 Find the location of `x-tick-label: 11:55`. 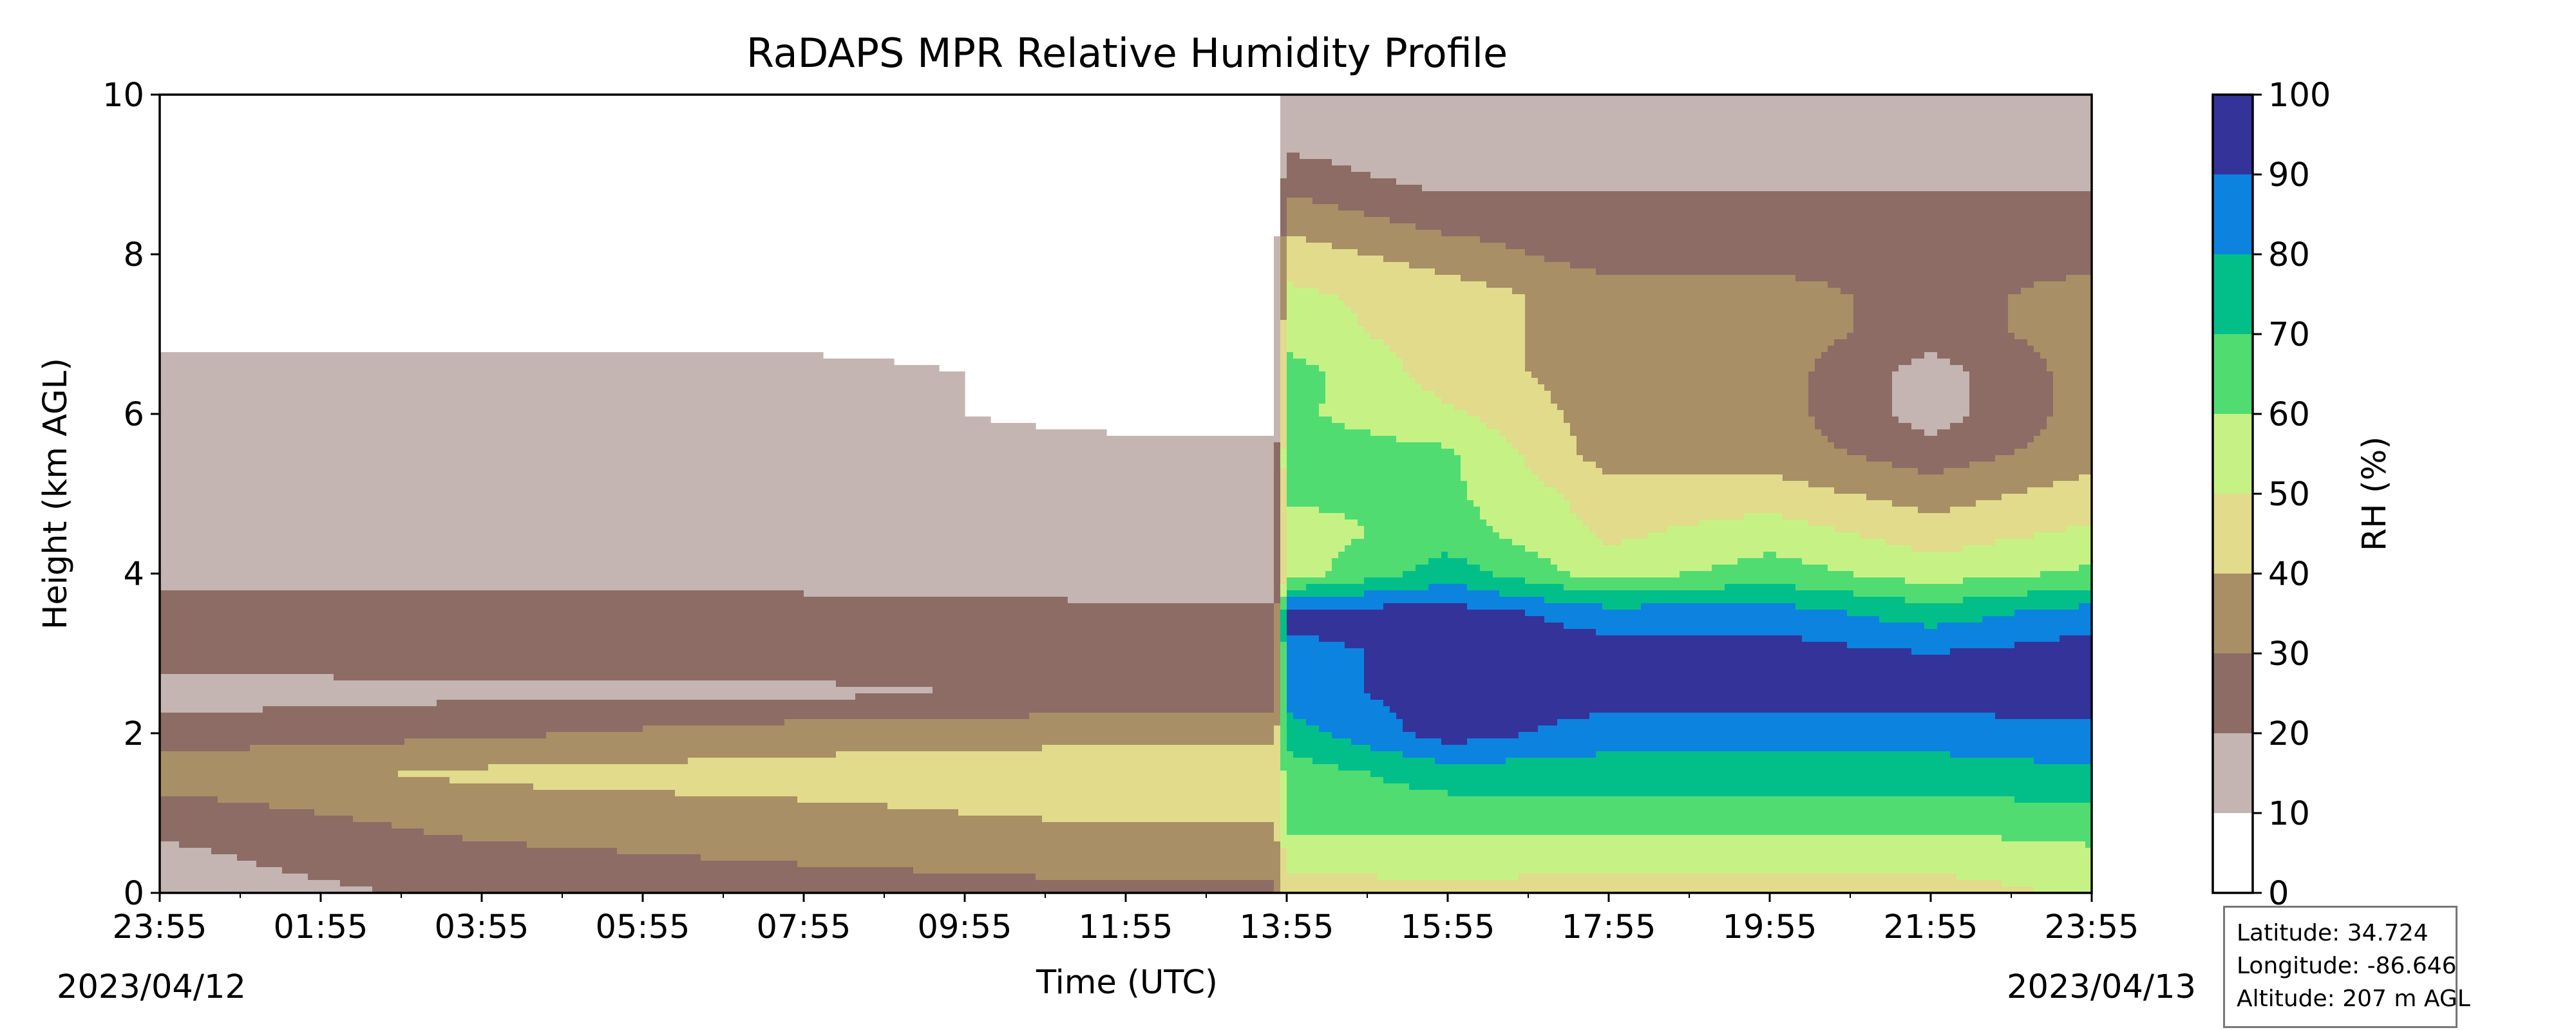

x-tick-label: 11:55 is located at coordinates (1126, 927).